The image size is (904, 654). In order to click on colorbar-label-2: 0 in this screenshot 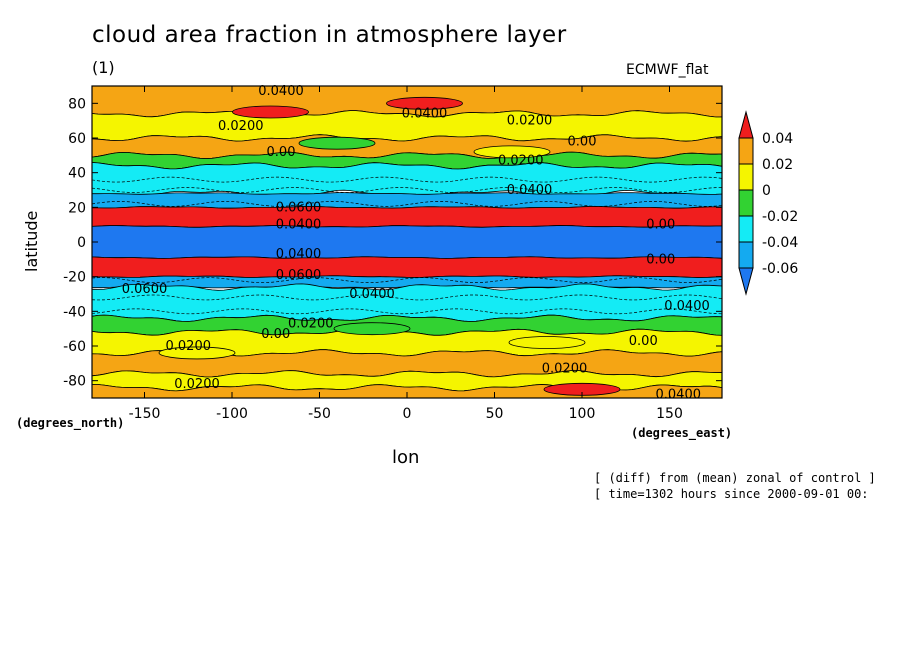, I will do `click(766, 191)`.